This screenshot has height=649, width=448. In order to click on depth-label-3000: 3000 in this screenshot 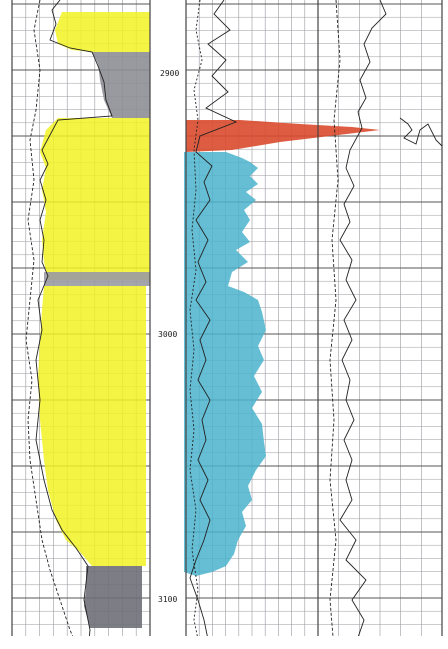, I will do `click(167, 334)`.